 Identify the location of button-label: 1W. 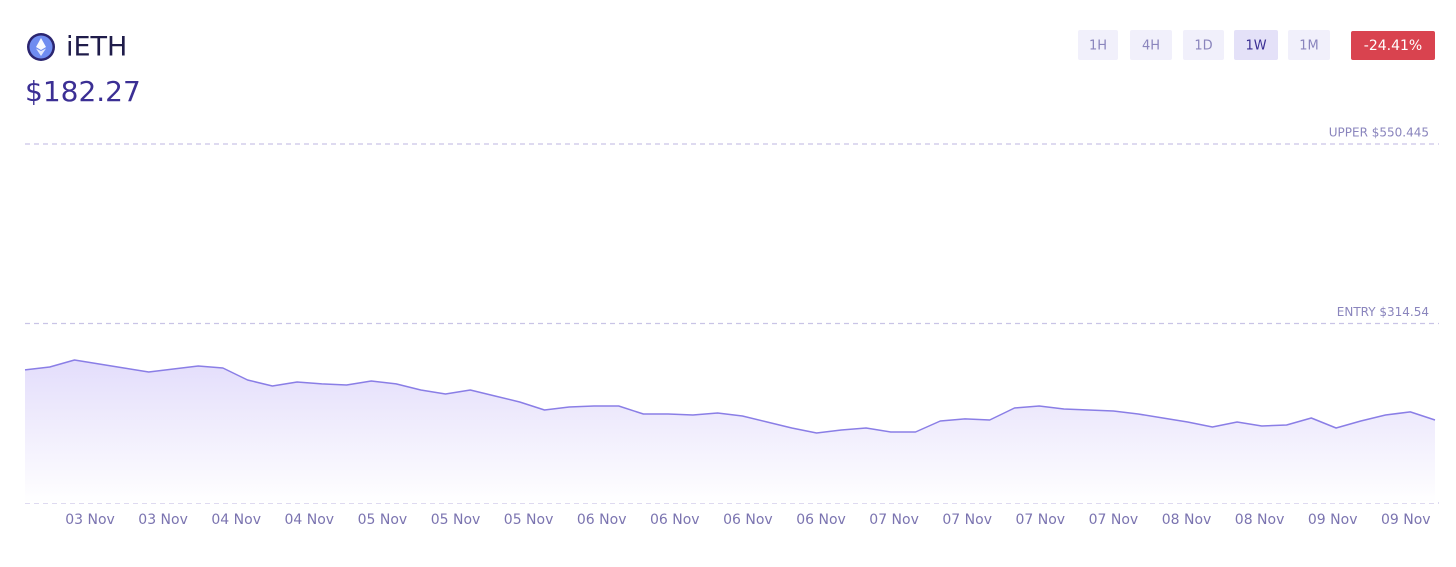
(1255, 46).